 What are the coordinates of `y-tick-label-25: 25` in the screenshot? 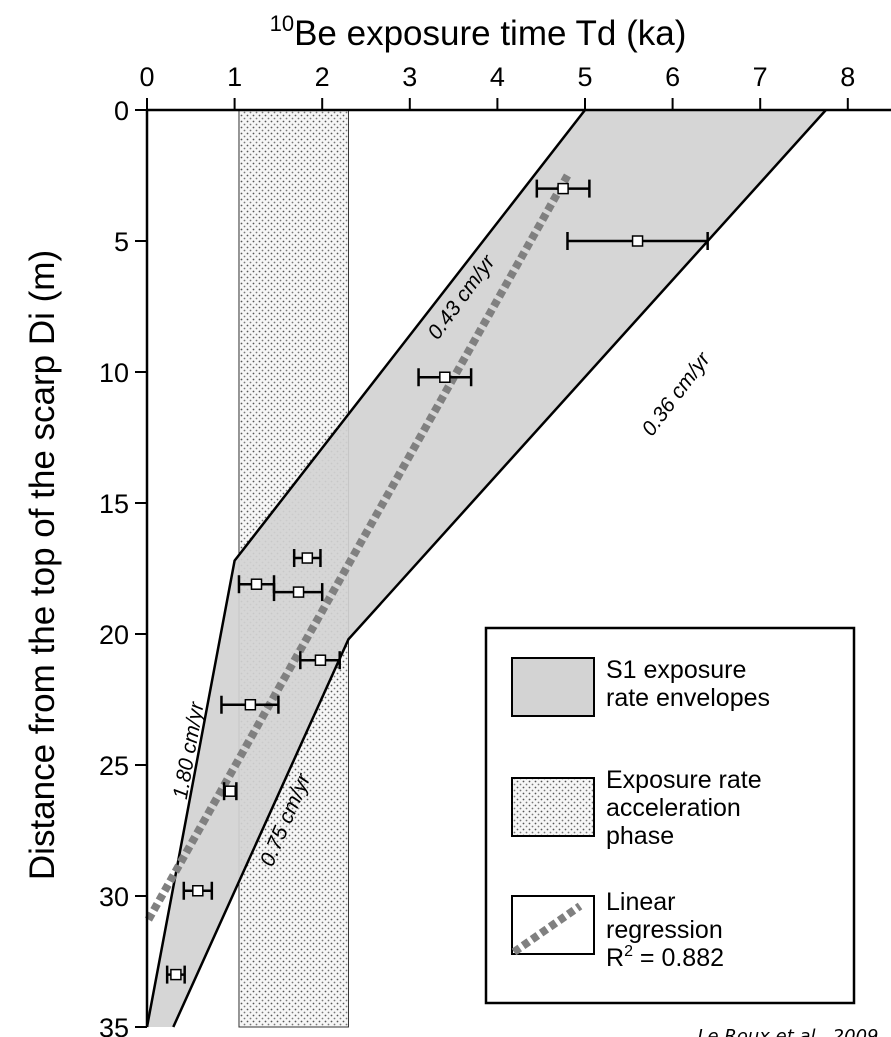 It's located at (114, 766).